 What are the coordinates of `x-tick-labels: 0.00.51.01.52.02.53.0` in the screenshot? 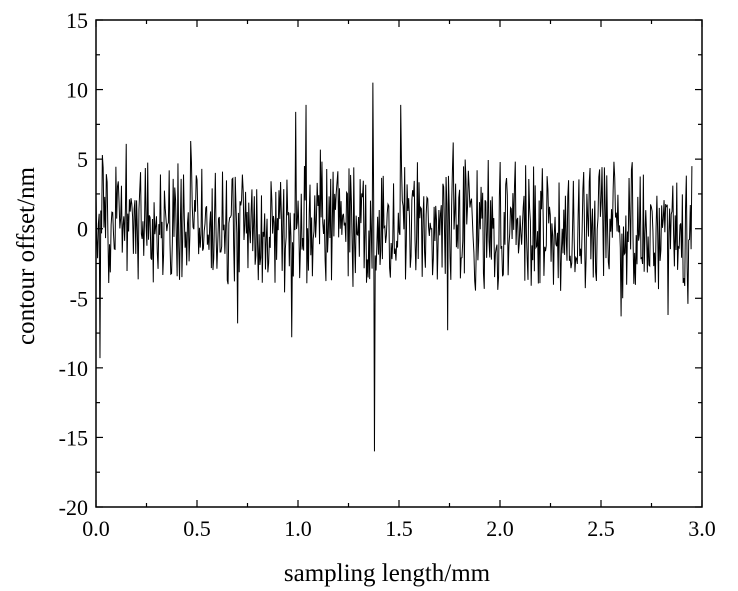 It's located at (399, 528).